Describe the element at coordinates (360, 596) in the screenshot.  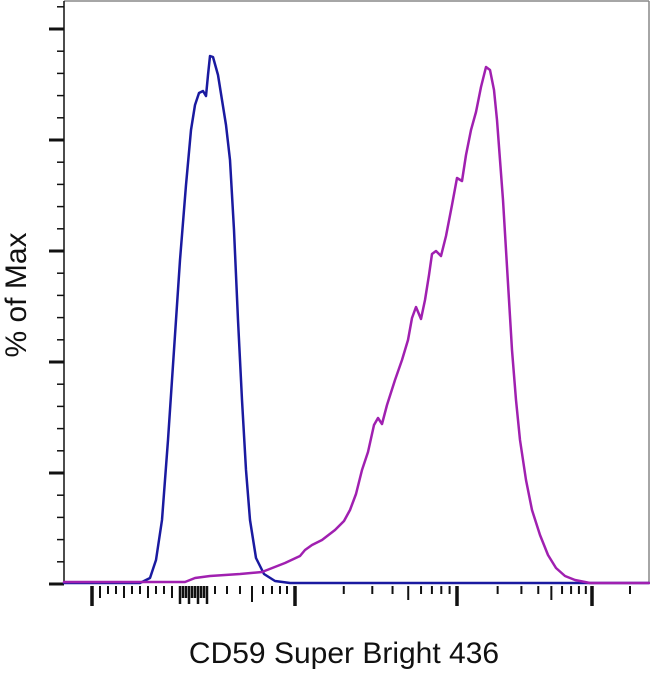
I see `x-axis-ticks` at that location.